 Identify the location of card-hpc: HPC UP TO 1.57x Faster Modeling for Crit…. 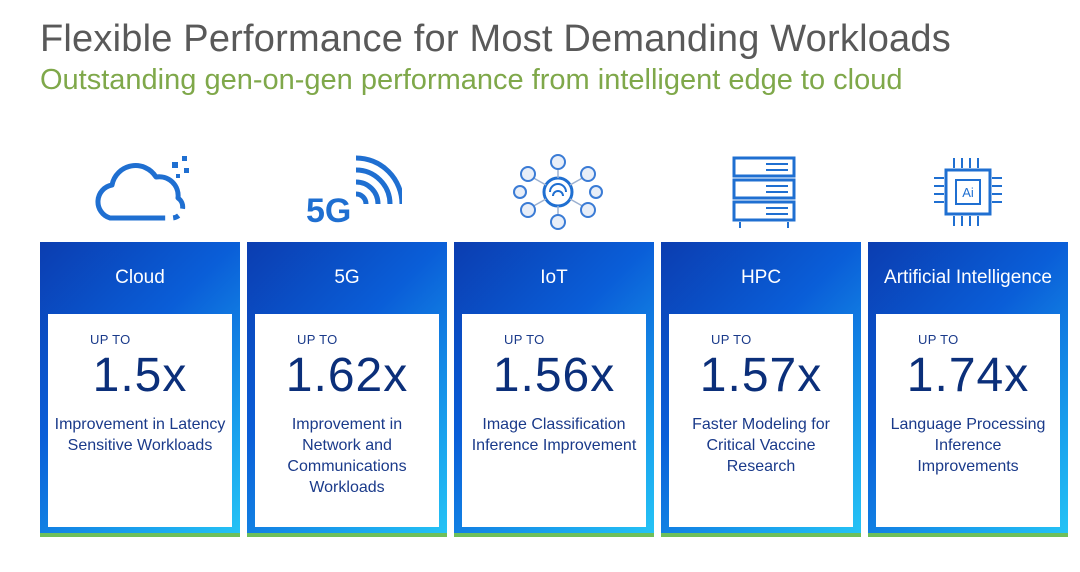
(761, 389).